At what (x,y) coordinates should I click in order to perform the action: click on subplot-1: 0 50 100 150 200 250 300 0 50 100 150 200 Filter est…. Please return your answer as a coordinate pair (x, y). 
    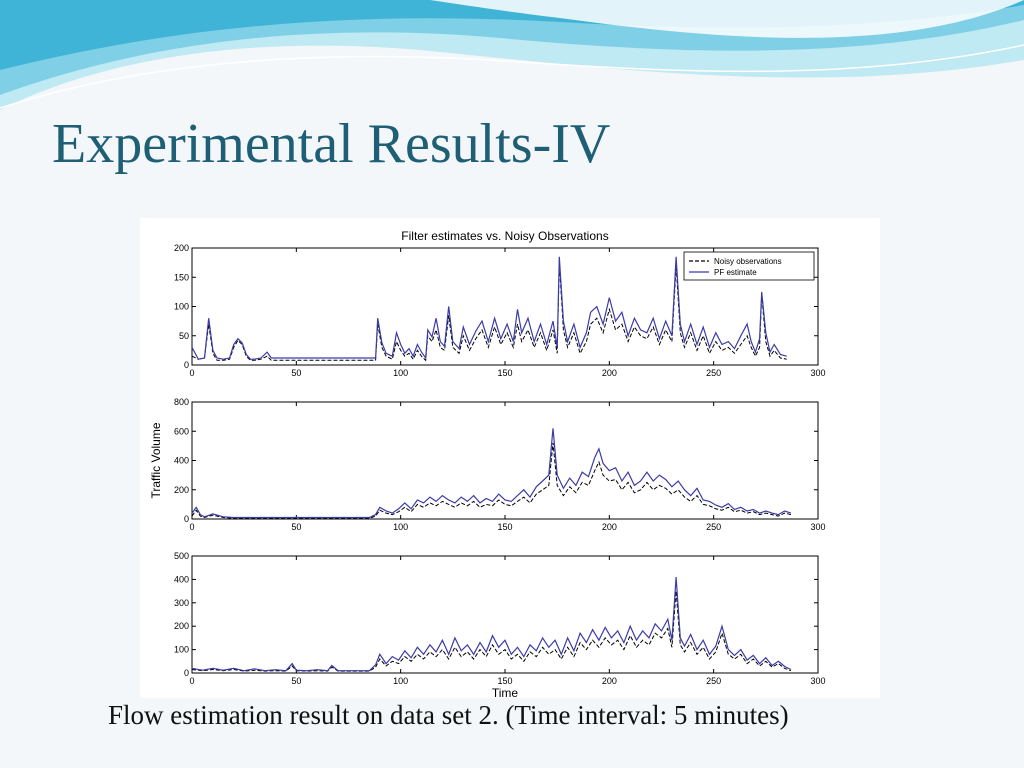
    Looking at the image, I should click on (500, 303).